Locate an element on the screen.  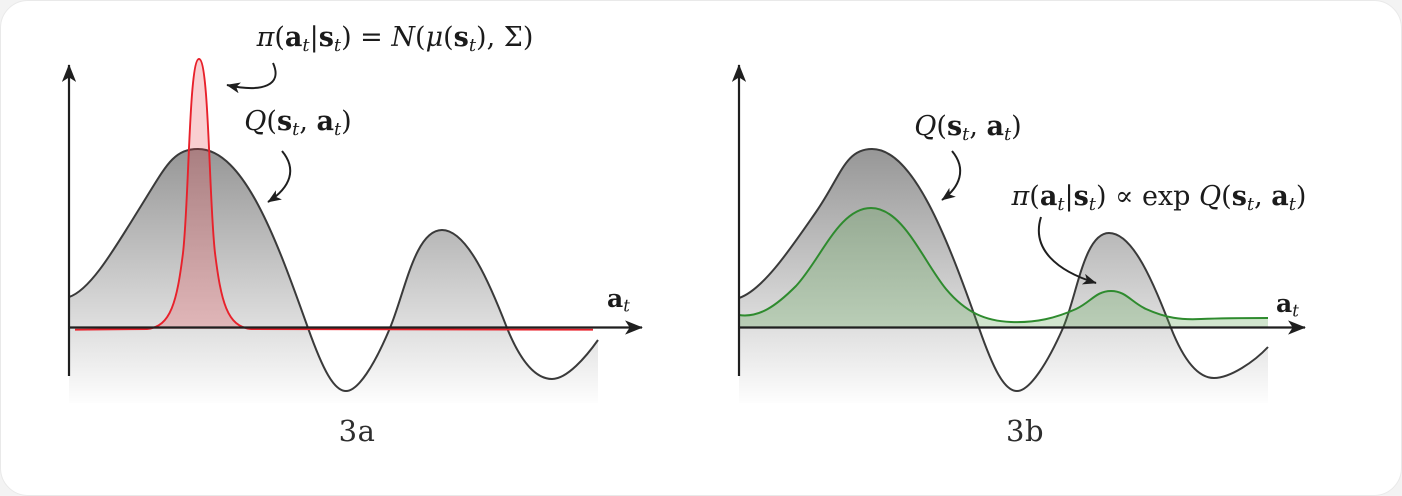
subfigure-caption-3a: 3a is located at coordinates (357, 431).